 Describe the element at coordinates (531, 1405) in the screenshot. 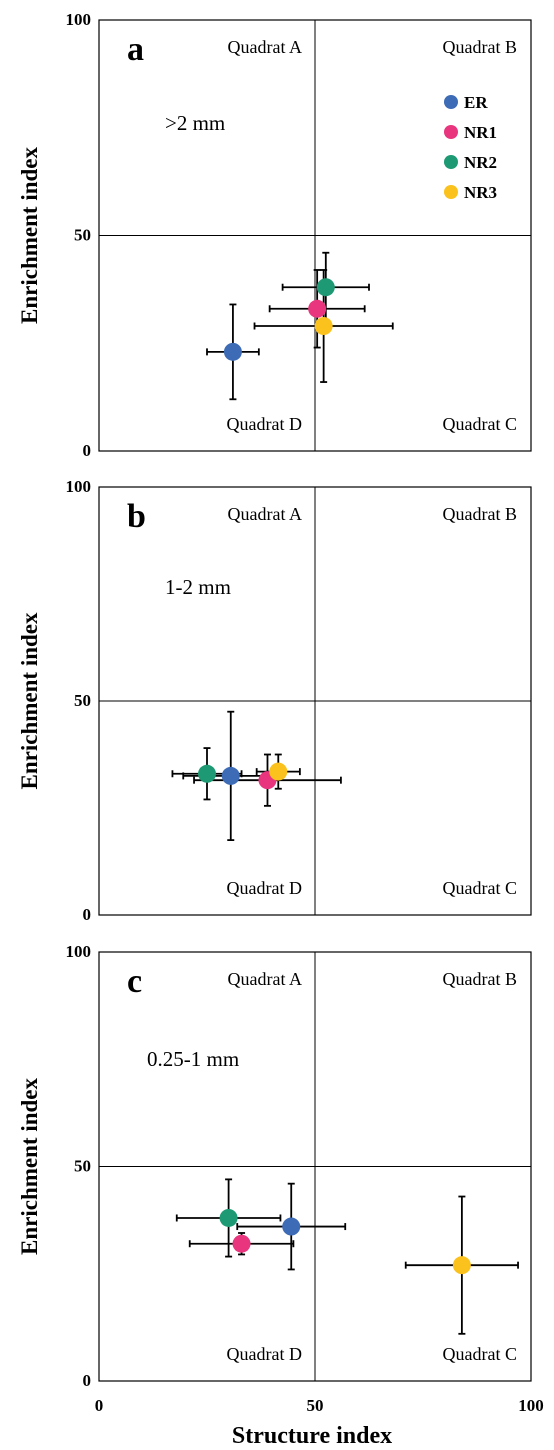

I see `x-tick-label: 100` at that location.